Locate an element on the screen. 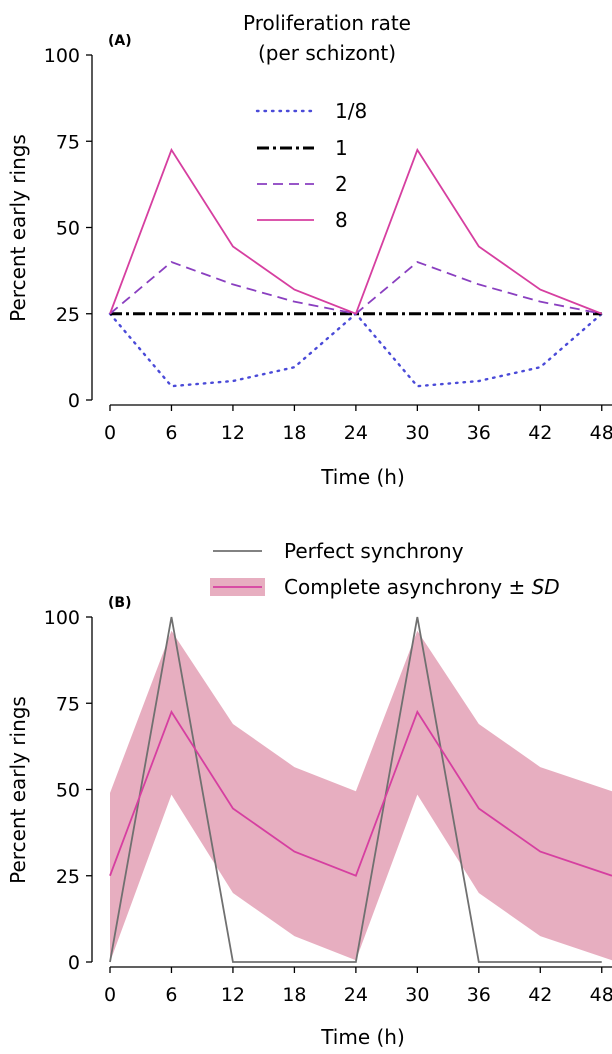 Image resolution: width=612 pixels, height=1054 pixels. legend-title-line1: Proliferation rate is located at coordinates (327, 23).